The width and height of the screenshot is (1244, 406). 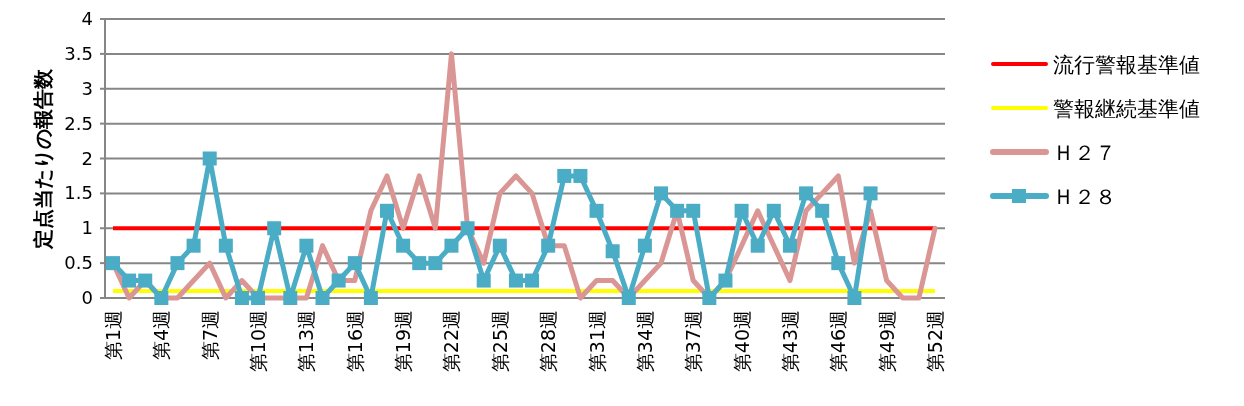 What do you see at coordinates (78, 53) in the screenshot?
I see `y-tick-label: 3.5` at bounding box center [78, 53].